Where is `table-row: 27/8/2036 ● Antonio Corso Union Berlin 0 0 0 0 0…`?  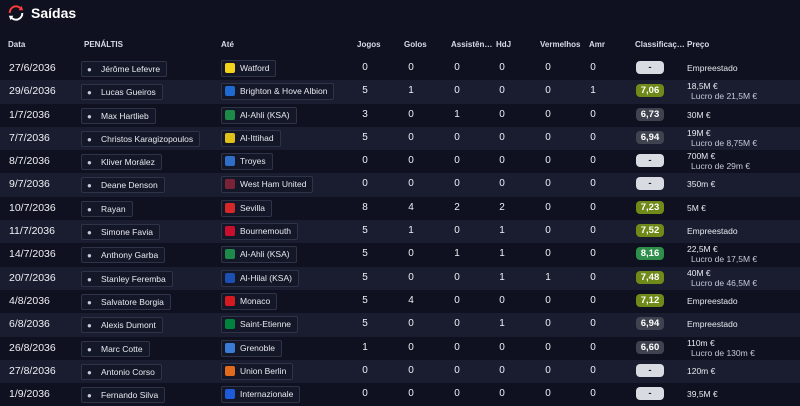
table-row: 27/8/2036 ● Antonio Corso Union Berlin 0 0 0 0 0… is located at coordinates (400, 371).